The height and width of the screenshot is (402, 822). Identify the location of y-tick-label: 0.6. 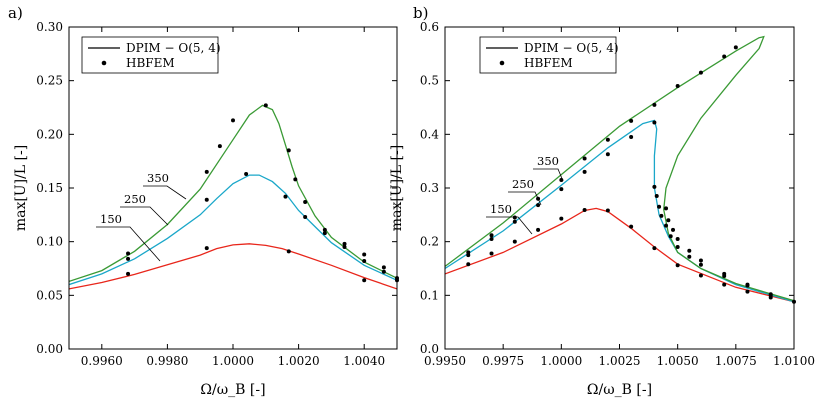
(429, 27).